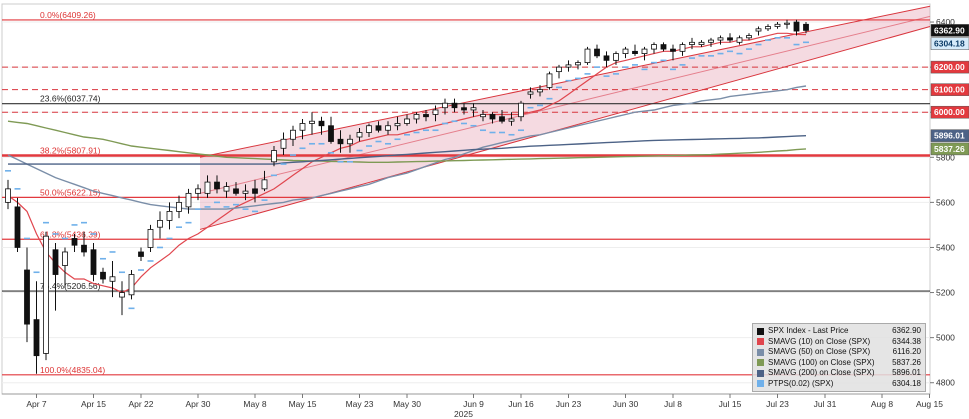  I want to click on legend-entry-ptps: PTPS(0.02) (SPX) 6304.18, so click(839, 384).